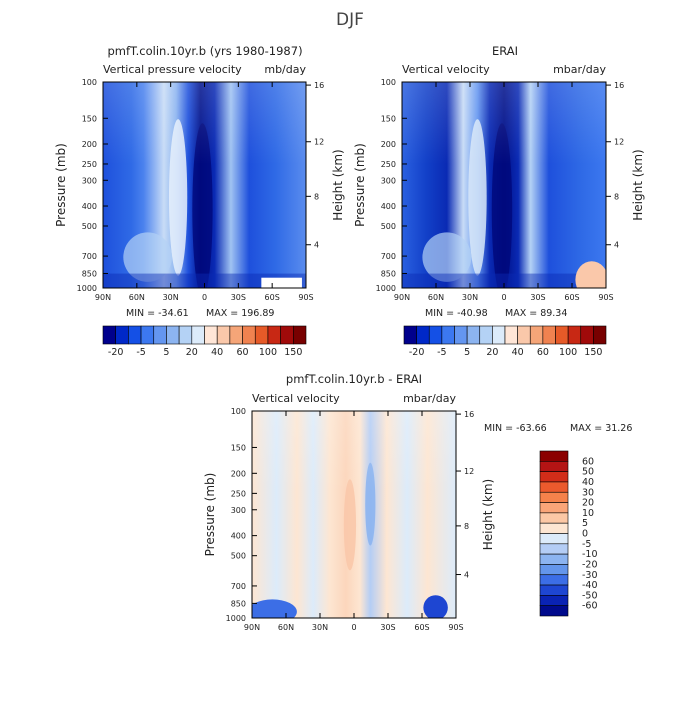 This screenshot has width=700, height=705. What do you see at coordinates (436, 297) in the screenshot?
I see `x-tick-label: 60N` at bounding box center [436, 297].